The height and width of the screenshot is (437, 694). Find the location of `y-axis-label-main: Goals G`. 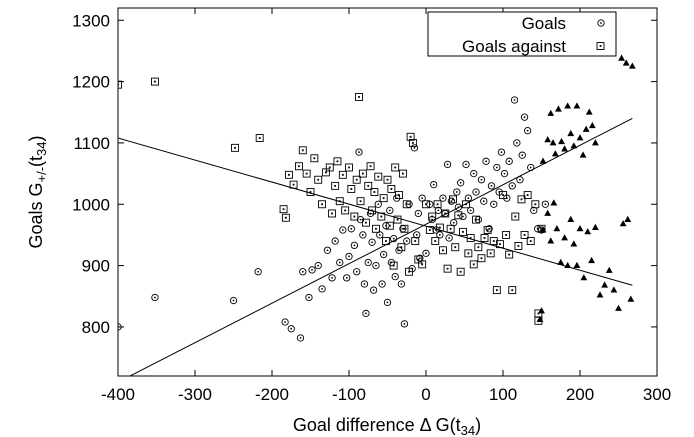

y-axis-label-main: Goals G is located at coordinates (36, 215).